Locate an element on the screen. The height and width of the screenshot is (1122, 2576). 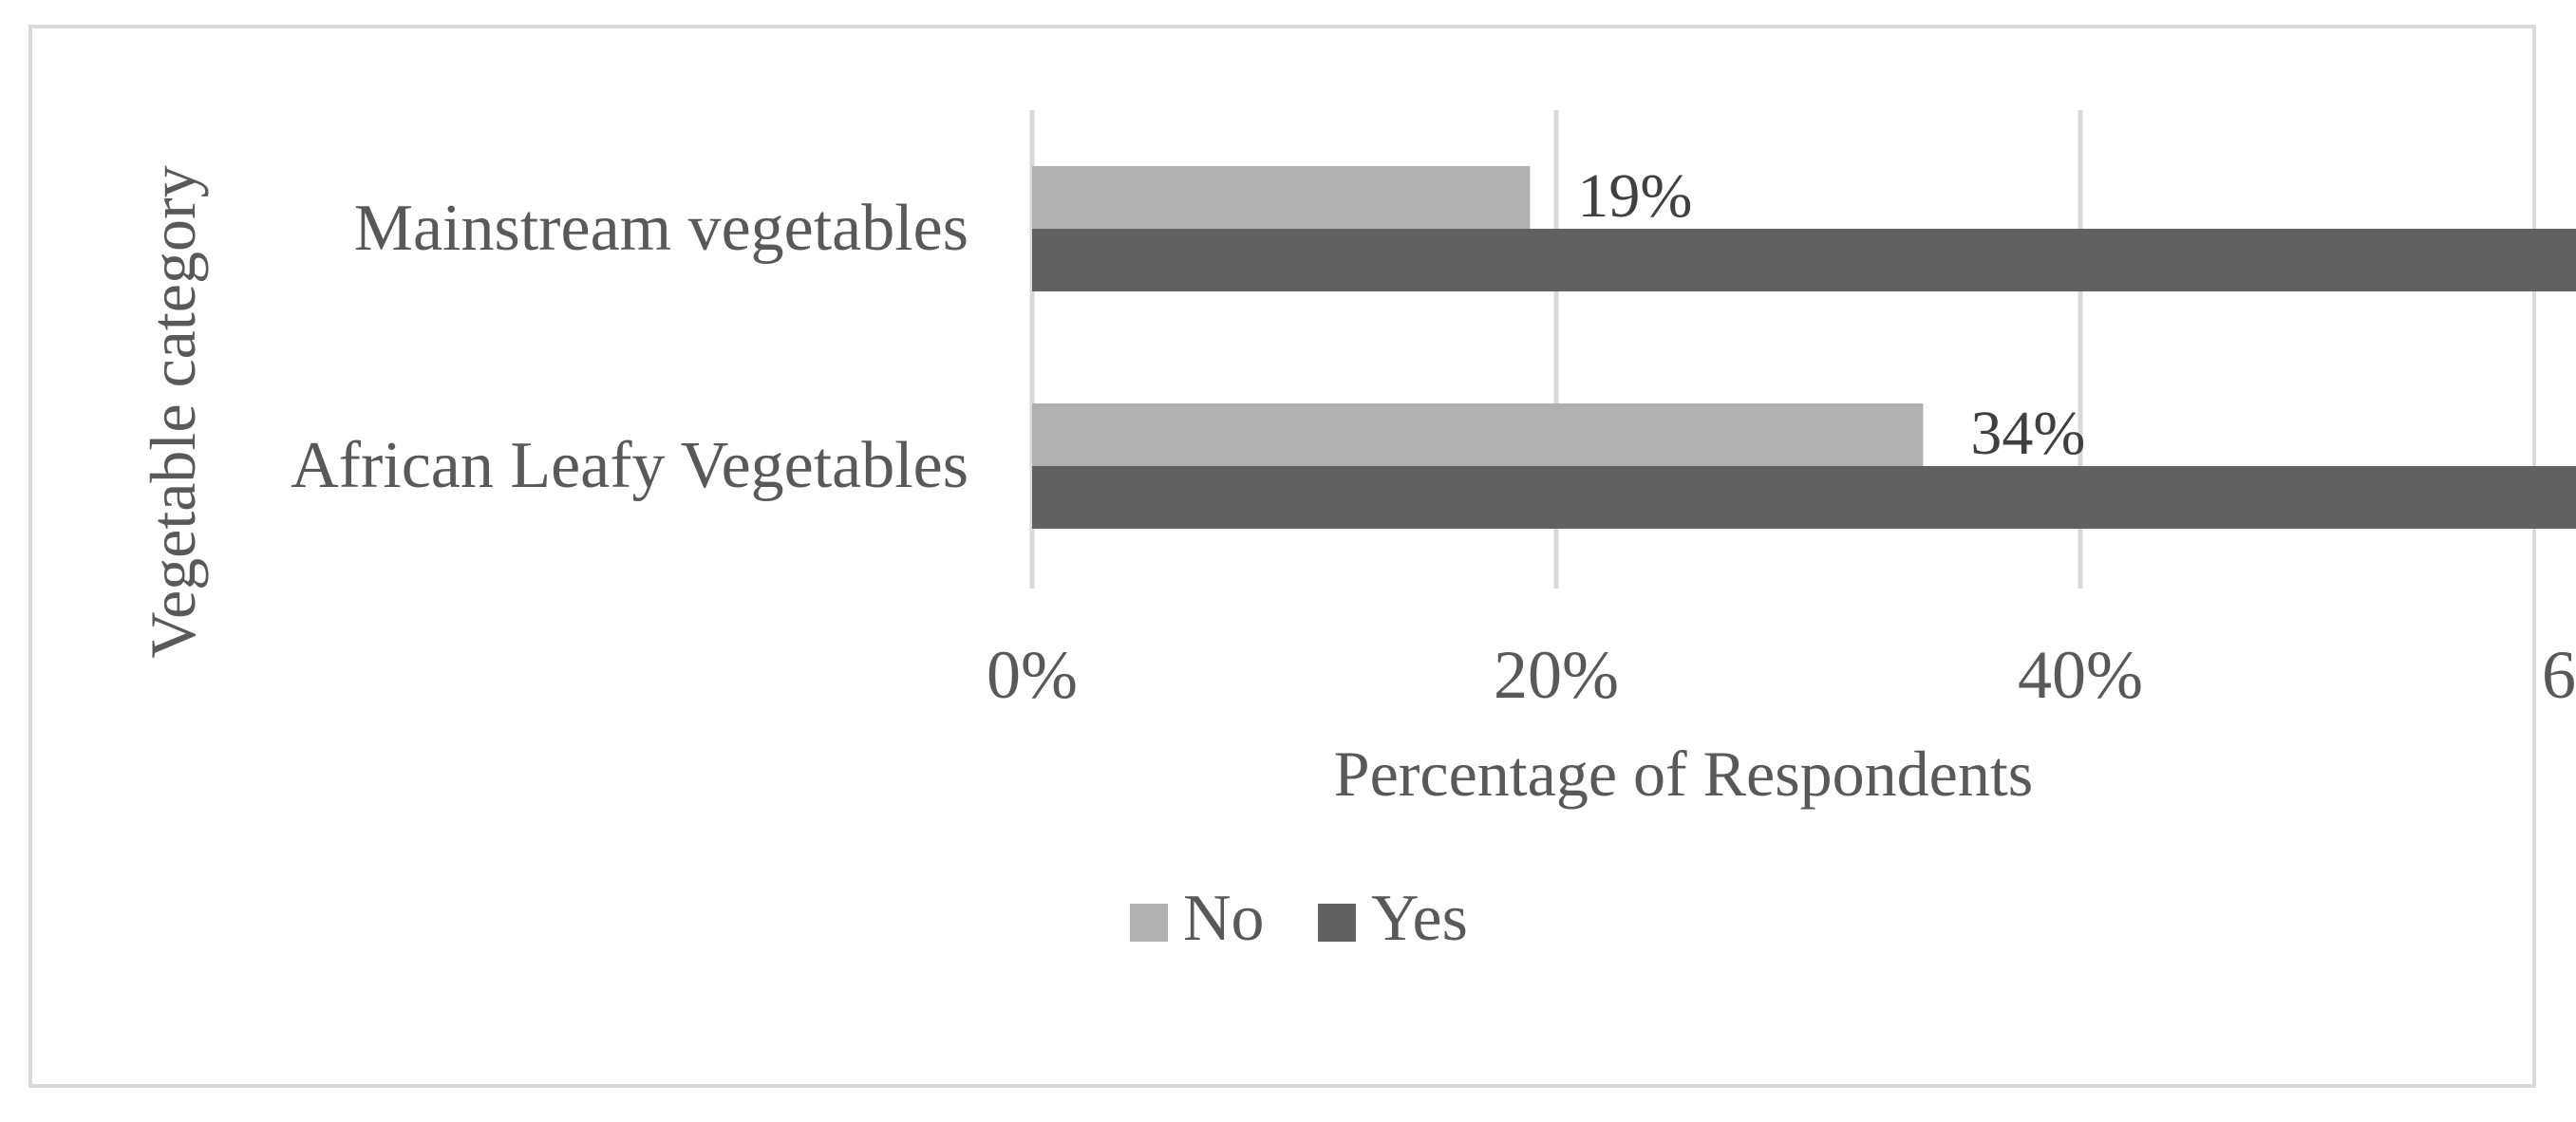
legend-swatch-yes is located at coordinates (1337, 923).